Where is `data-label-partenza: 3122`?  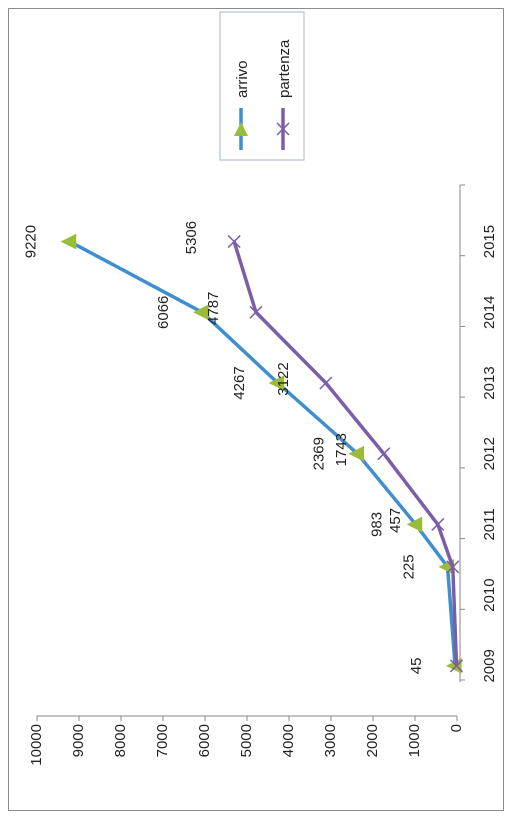
data-label-partenza: 3122 is located at coordinates (283, 378).